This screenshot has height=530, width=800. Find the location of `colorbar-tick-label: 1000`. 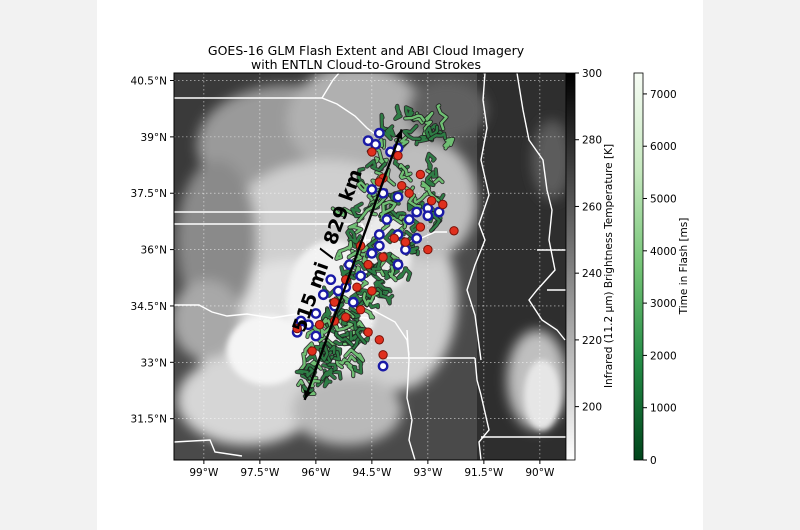

colorbar-tick-label: 1000 is located at coordinates (663, 409).